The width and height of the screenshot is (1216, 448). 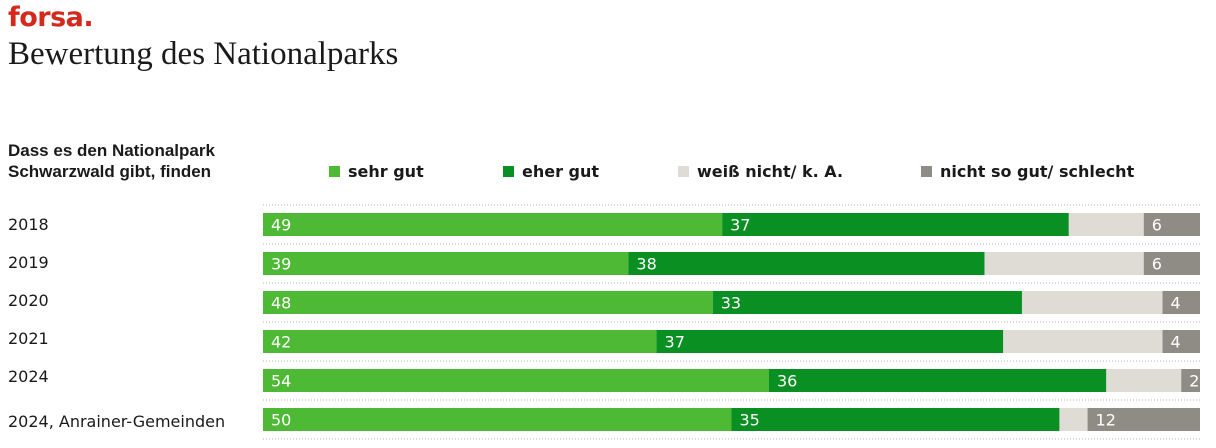 What do you see at coordinates (28, 262) in the screenshot?
I see `row-label: 2019` at bounding box center [28, 262].